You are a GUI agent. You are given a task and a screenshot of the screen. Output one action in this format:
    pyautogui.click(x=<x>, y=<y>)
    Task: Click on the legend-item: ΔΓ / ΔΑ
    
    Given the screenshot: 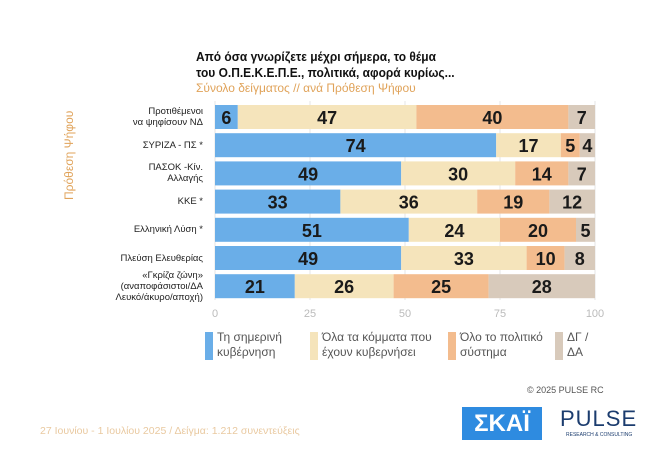 What is the action you would take?
    pyautogui.click(x=571, y=345)
    